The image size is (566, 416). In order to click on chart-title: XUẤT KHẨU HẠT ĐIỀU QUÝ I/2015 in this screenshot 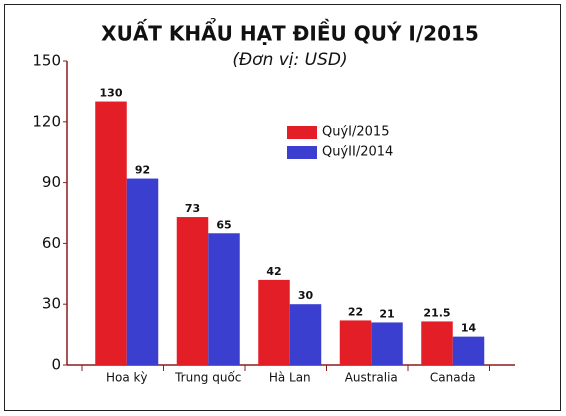, I will do `click(290, 33)`.